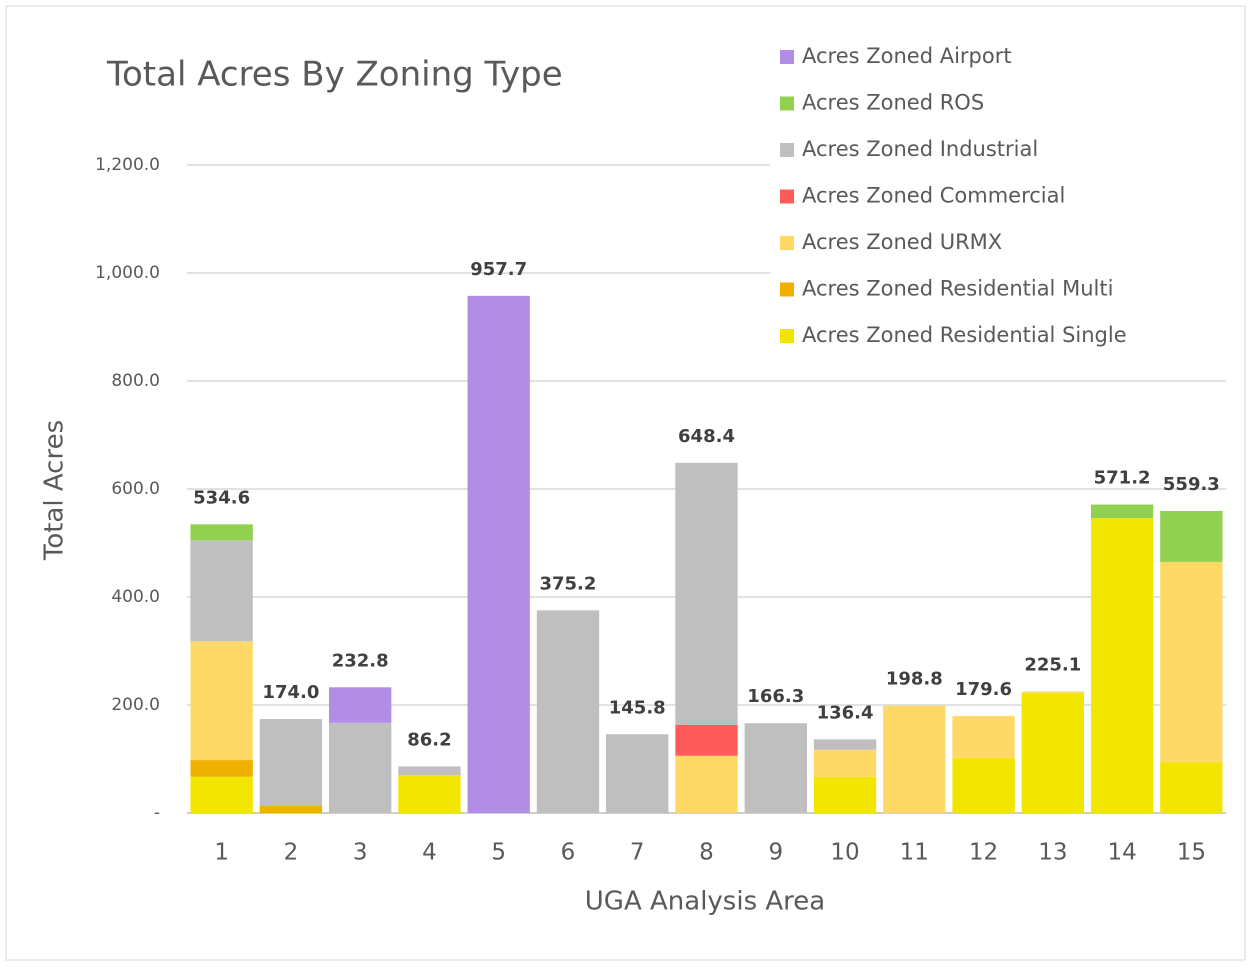 The image size is (1251, 970). What do you see at coordinates (567, 583) in the screenshot?
I see `total-label: 375.2` at bounding box center [567, 583].